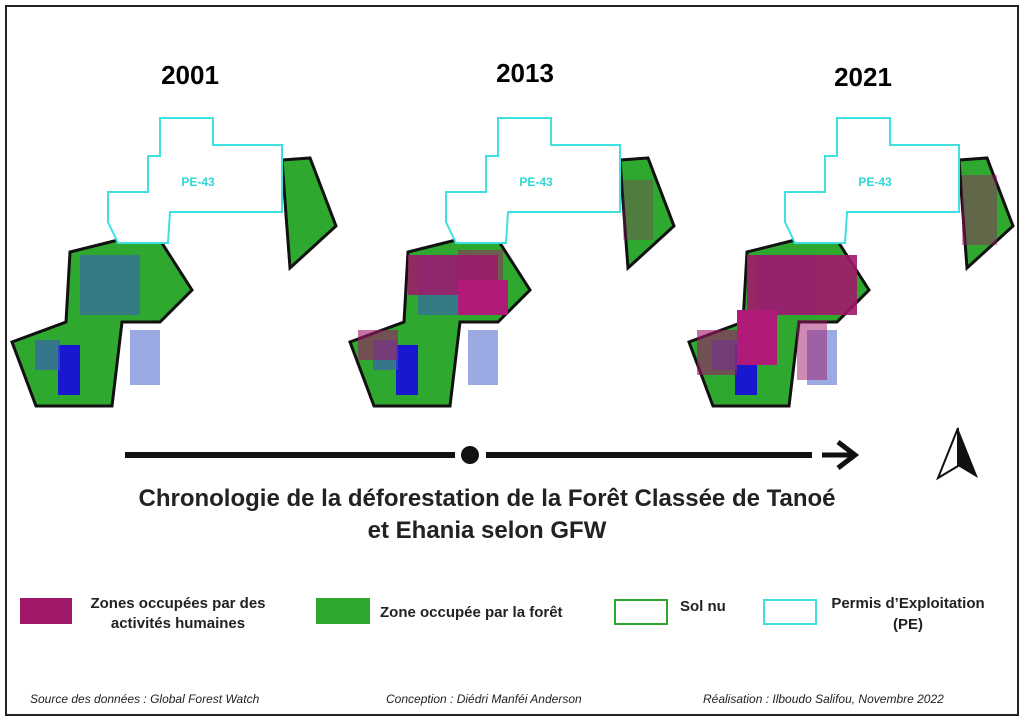 The width and height of the screenshot is (1024, 721). I want to click on timeline, so click(492, 455).